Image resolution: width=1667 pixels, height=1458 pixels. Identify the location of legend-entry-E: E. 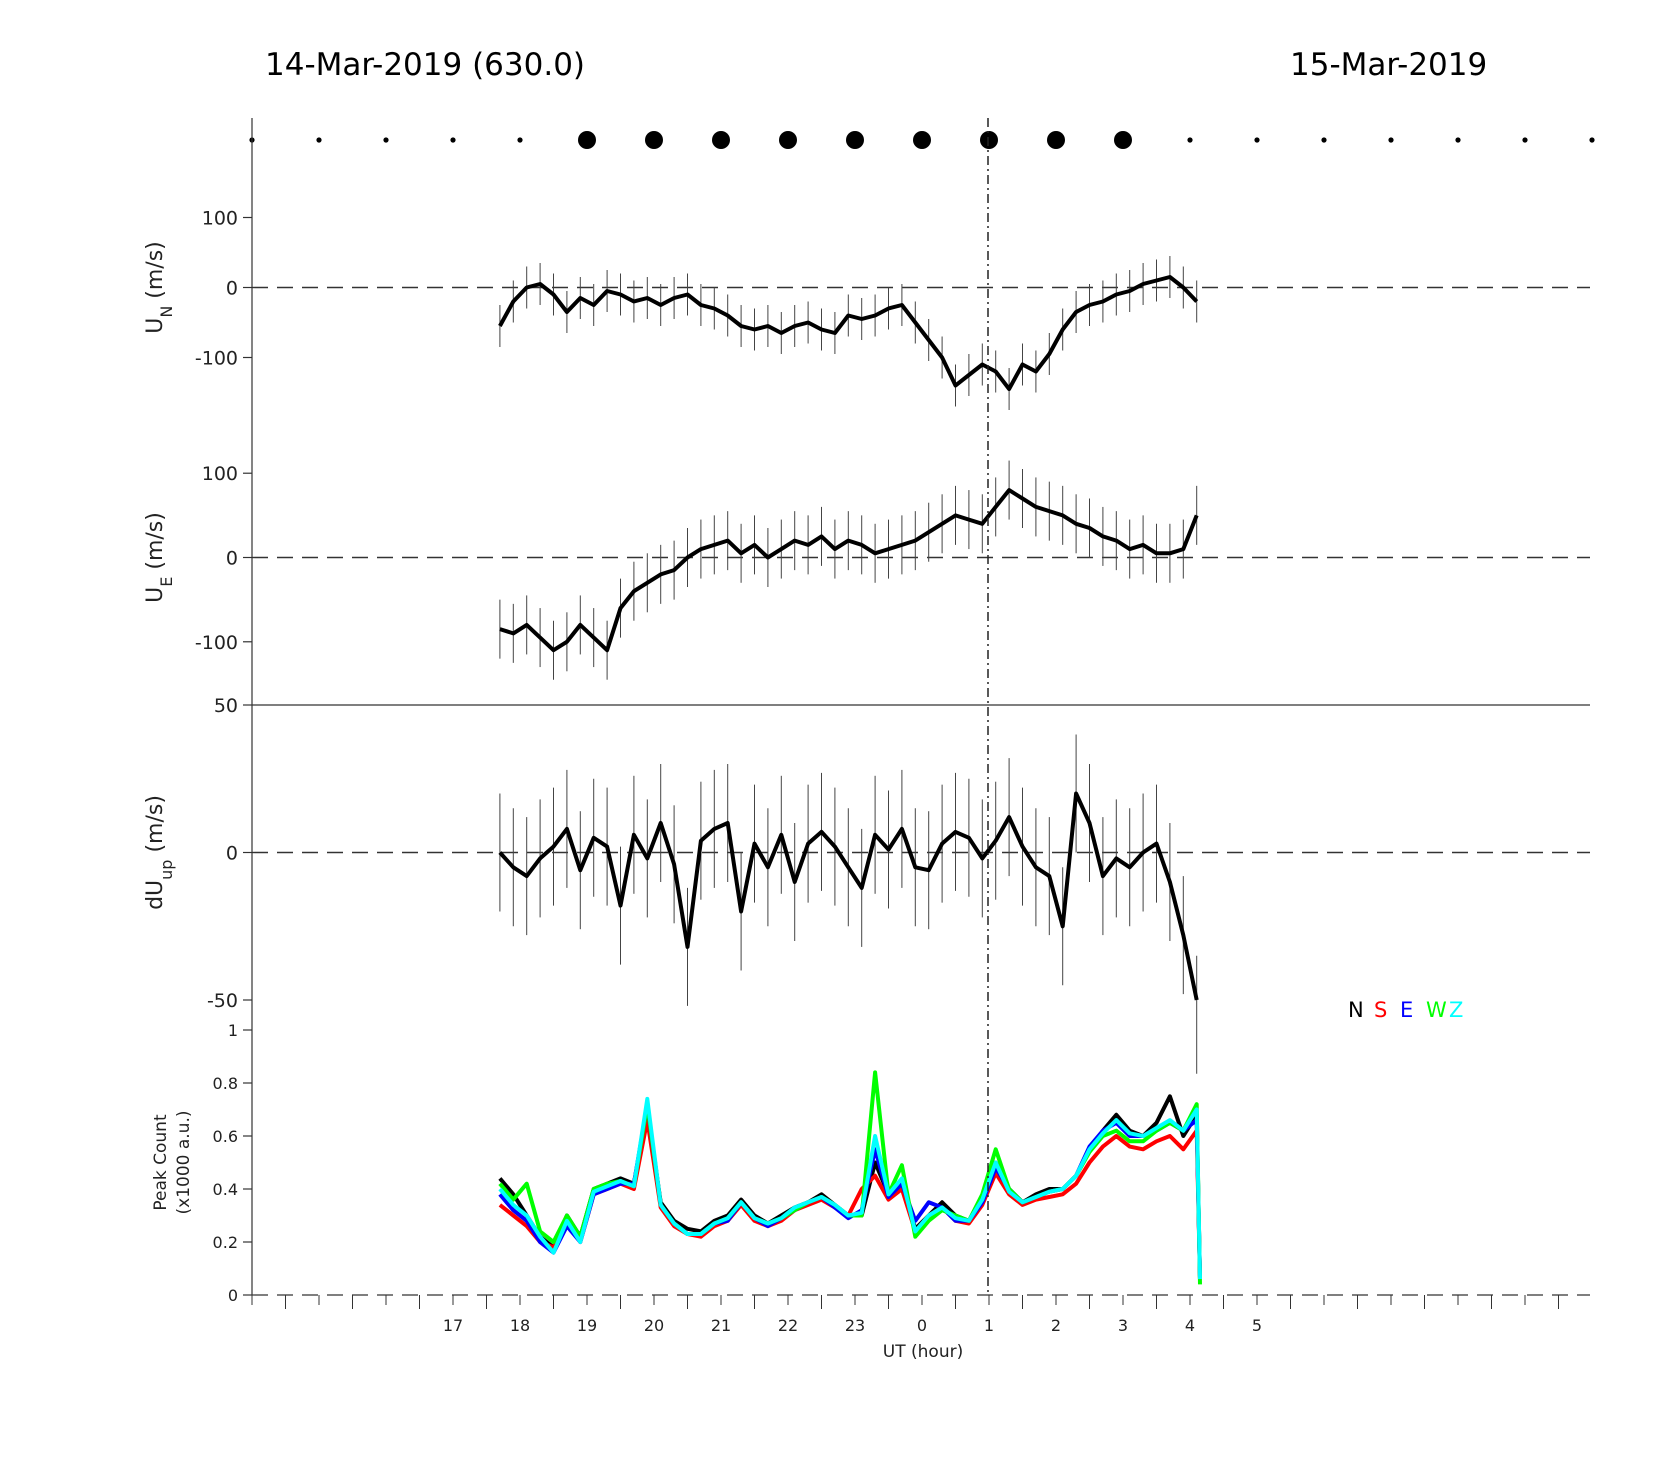
(1406, 1010).